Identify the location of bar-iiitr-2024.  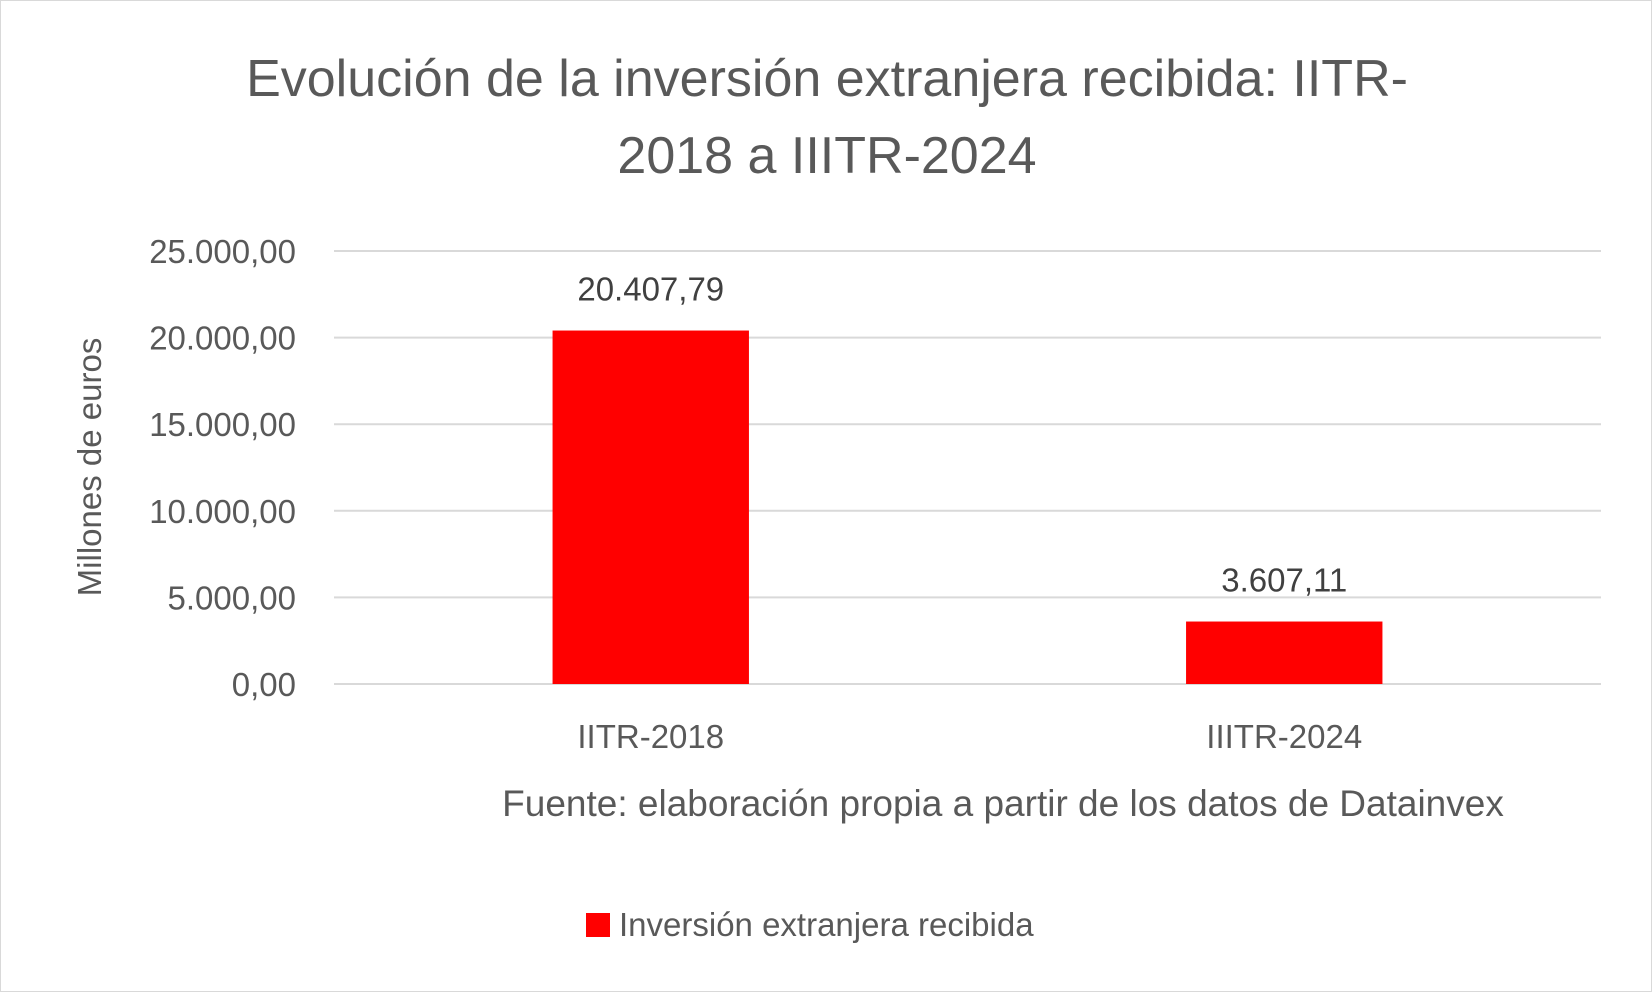
(1284, 652).